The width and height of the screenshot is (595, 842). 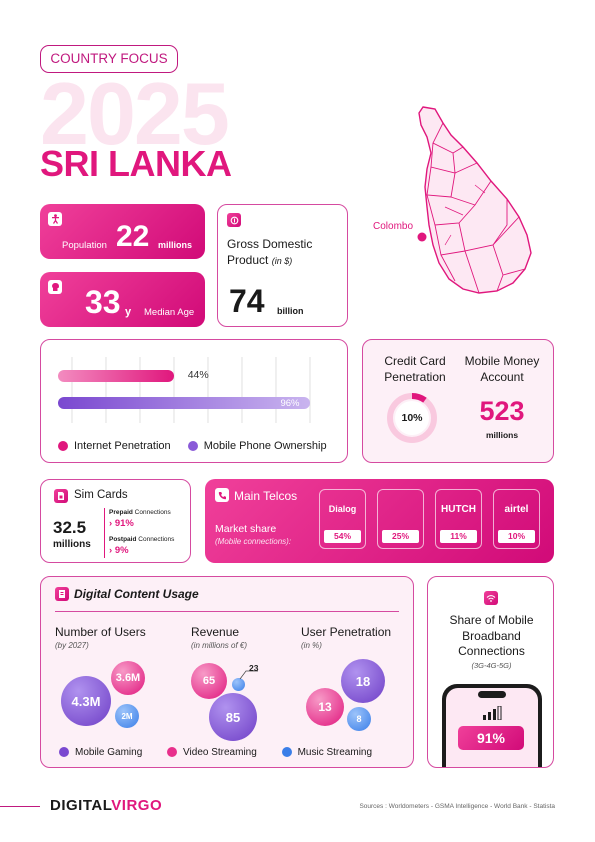 I want to click on mobile-money-value: 523, so click(x=502, y=411).